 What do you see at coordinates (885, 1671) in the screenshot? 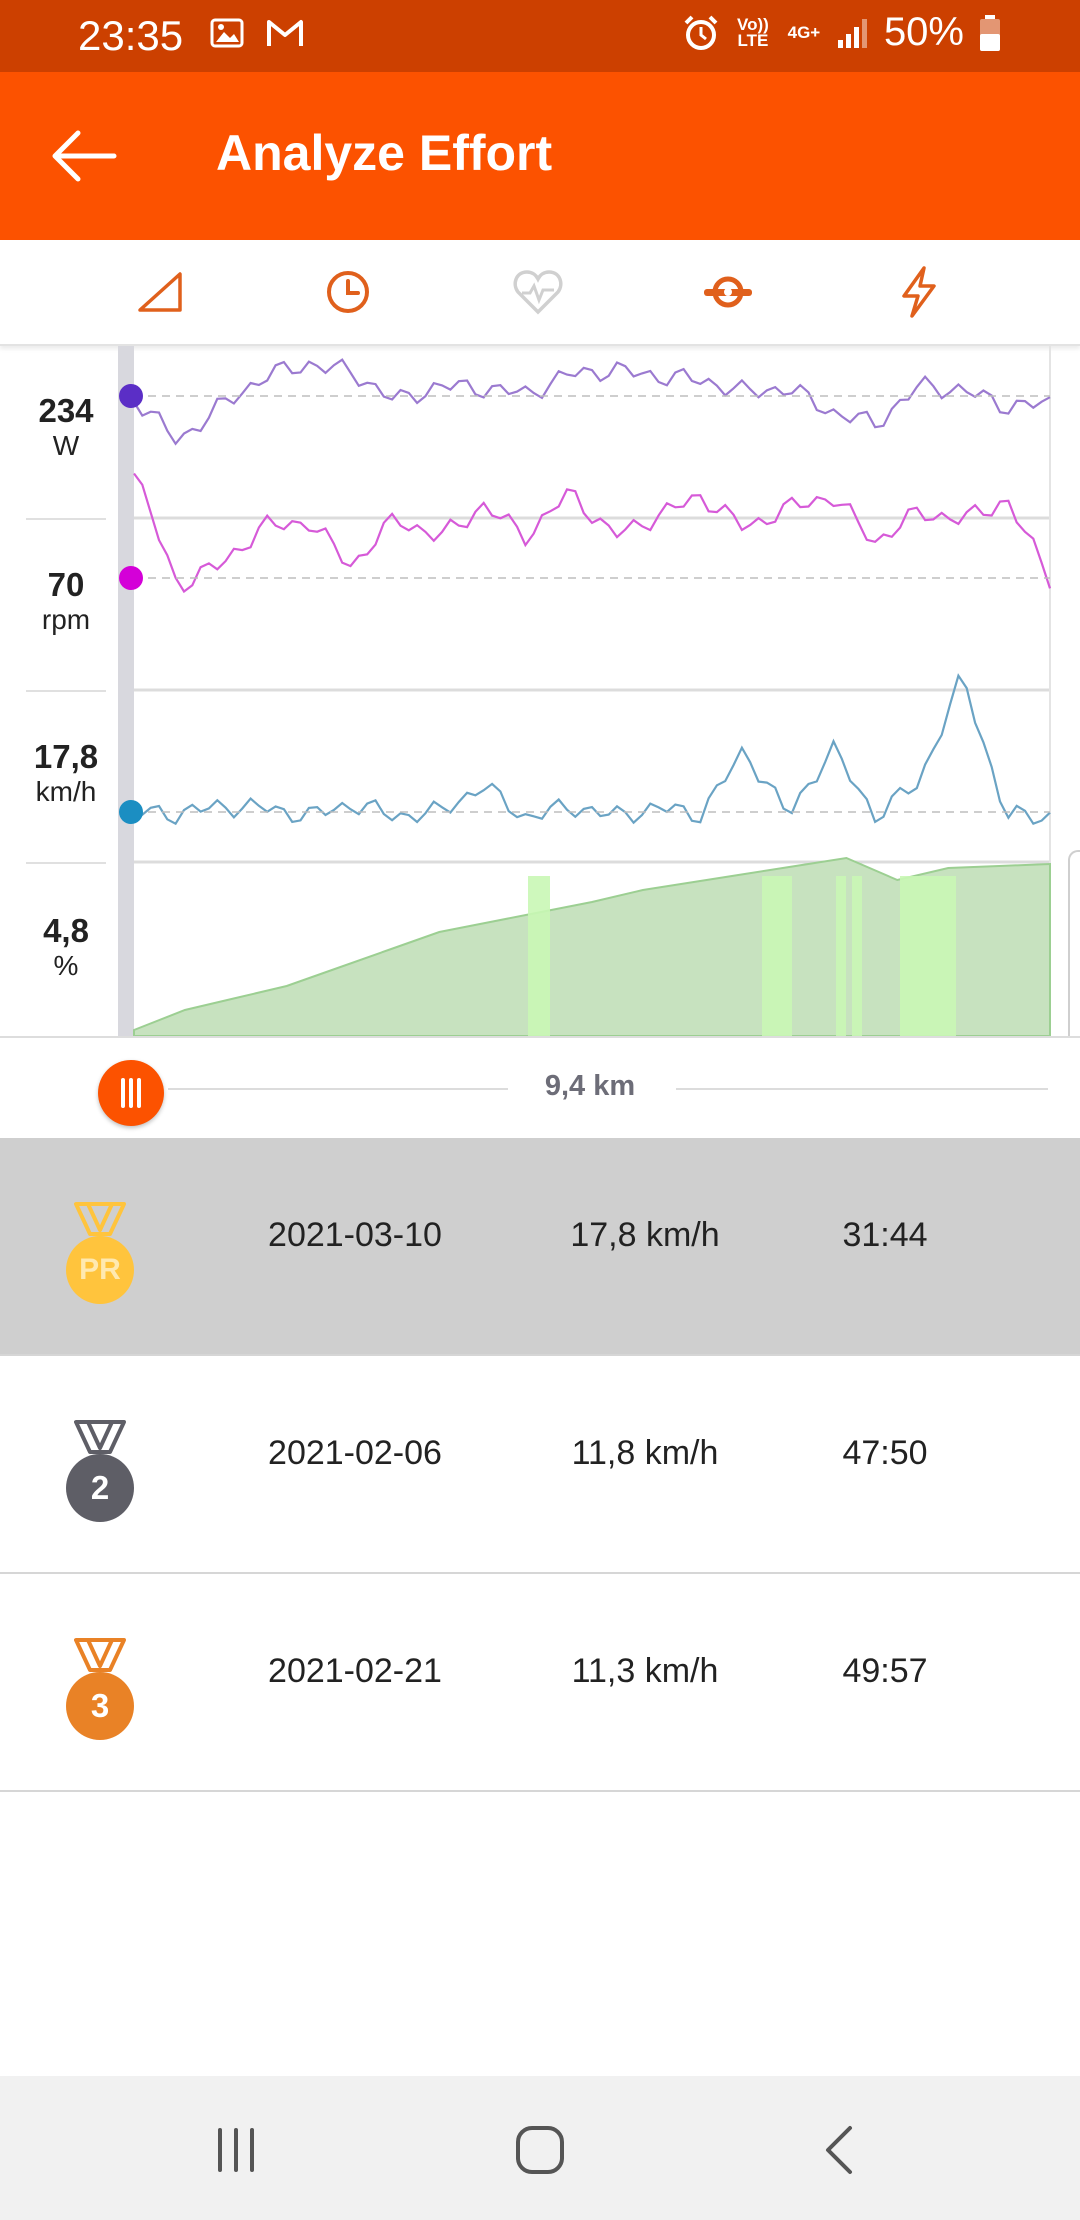
I see `effort-time: 49:57` at bounding box center [885, 1671].